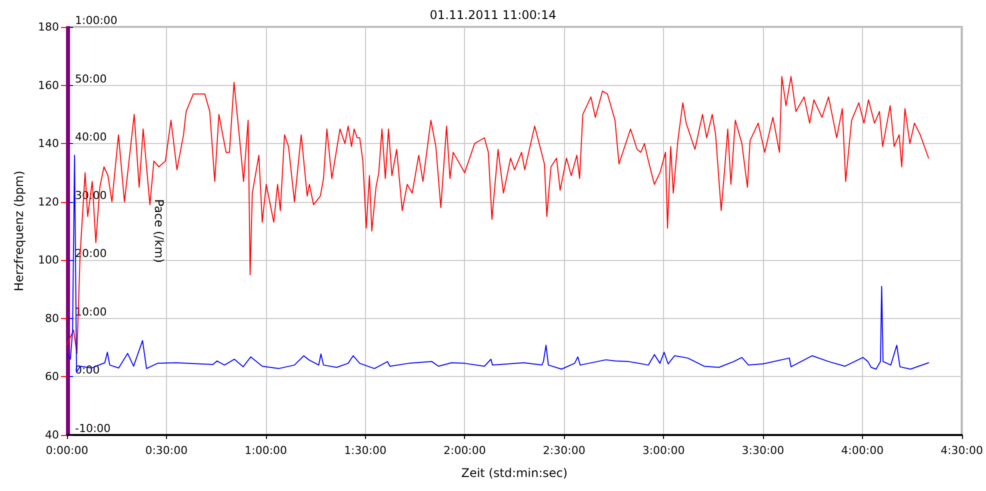  Describe the element at coordinates (961, 450) in the screenshot. I see `x-tick-label: 4:30:00` at that location.